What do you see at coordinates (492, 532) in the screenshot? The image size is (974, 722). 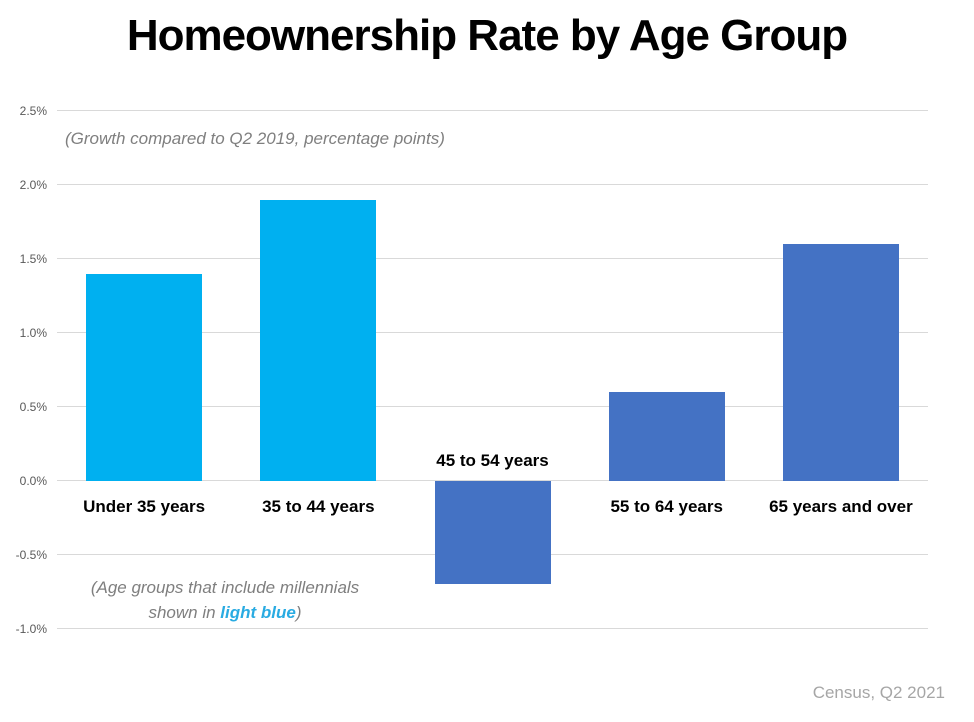 I see `bar-45-to-54-years` at bounding box center [492, 532].